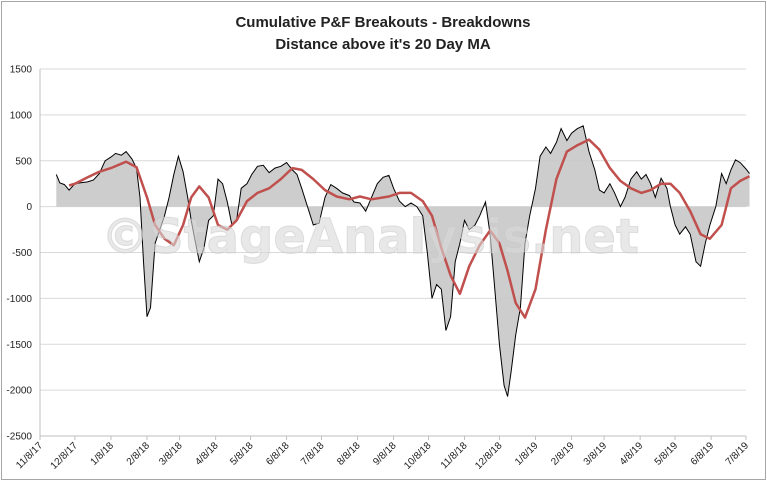 The width and height of the screenshot is (767, 481). Describe the element at coordinates (19, 299) in the screenshot. I see `y-tick-label: -1000` at that location.